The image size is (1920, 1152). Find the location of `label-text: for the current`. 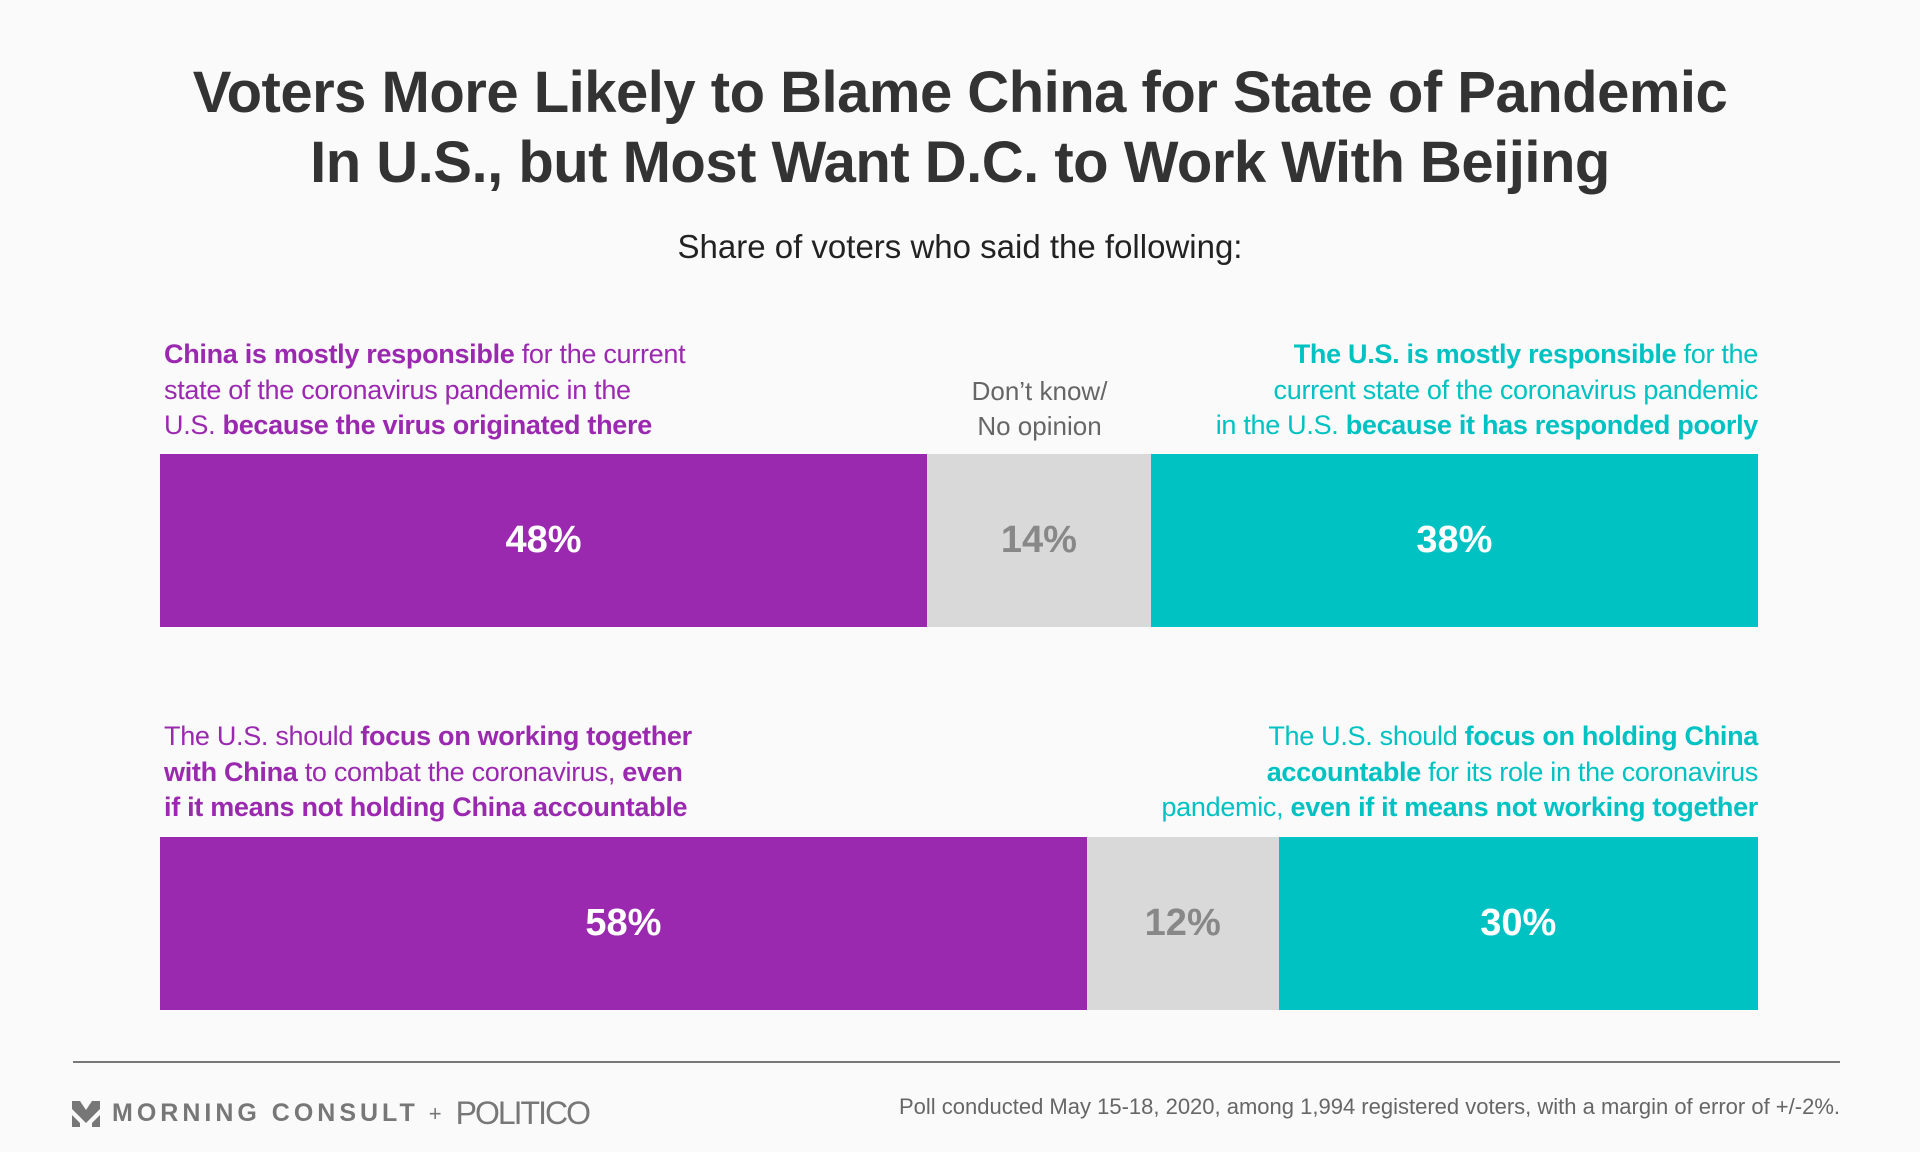

label-text: for the current is located at coordinates (600, 354).